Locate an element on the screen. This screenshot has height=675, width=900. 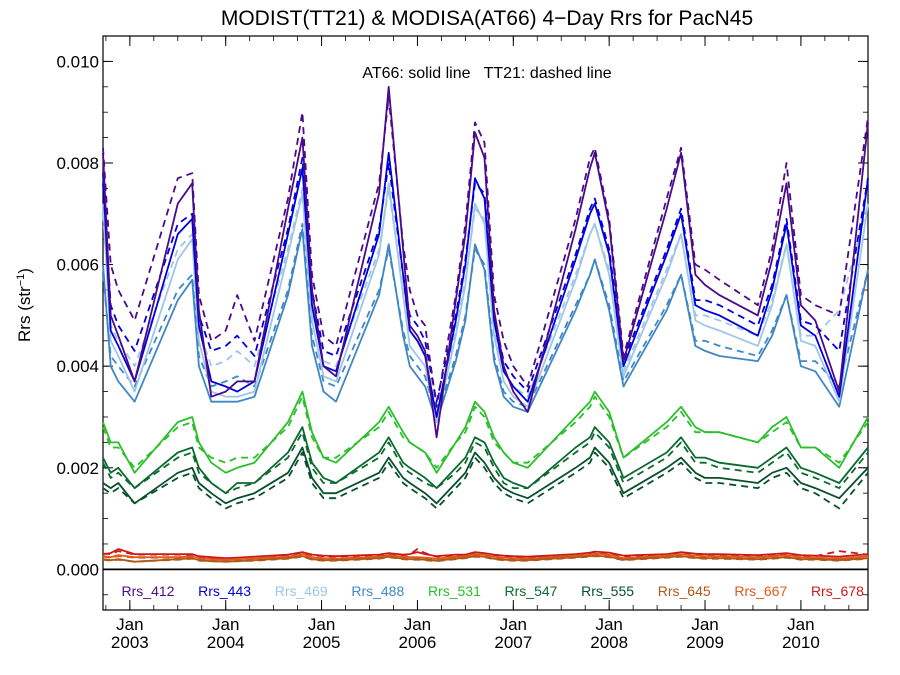
legend-entry: Rrs_488 is located at coordinates (377, 591).